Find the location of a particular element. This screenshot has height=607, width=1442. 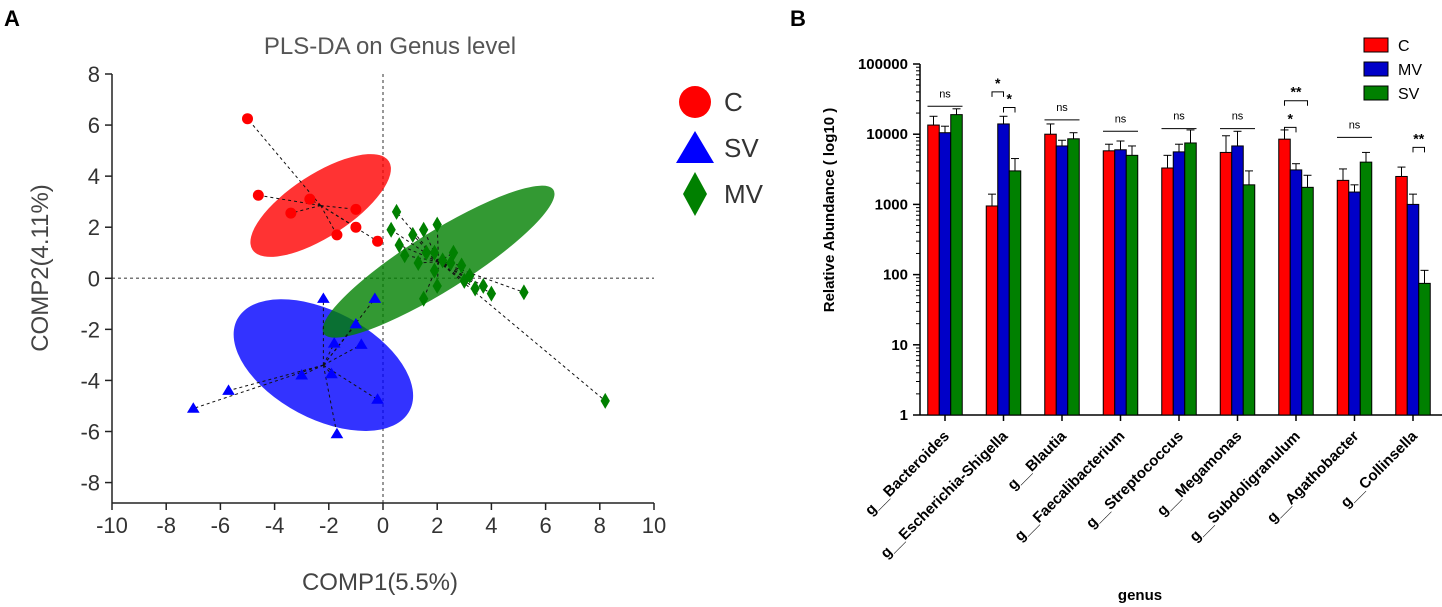

legend-label-sv: SV is located at coordinates (1409, 94).